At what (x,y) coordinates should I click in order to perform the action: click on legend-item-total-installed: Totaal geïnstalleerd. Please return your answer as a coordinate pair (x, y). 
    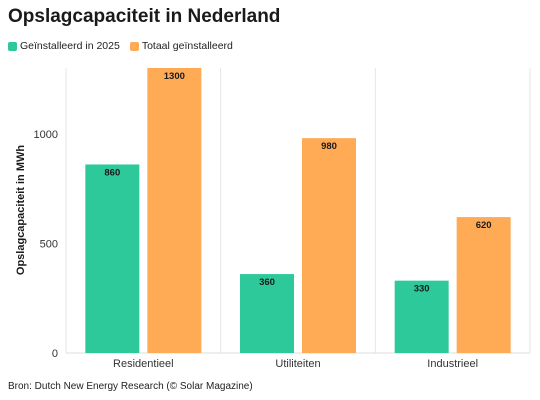
    Looking at the image, I should click on (181, 46).